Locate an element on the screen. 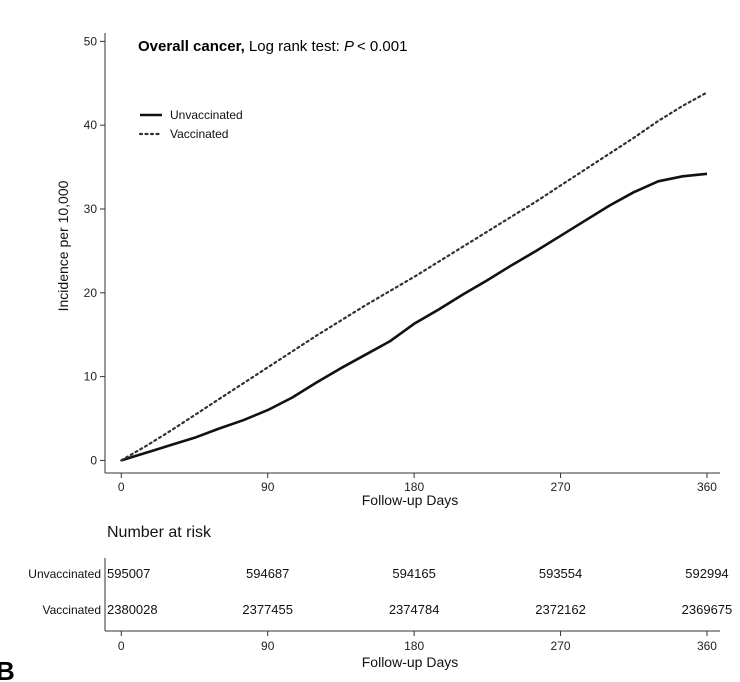 The height and width of the screenshot is (682, 740). risk-cell: 2372162 is located at coordinates (560, 609).